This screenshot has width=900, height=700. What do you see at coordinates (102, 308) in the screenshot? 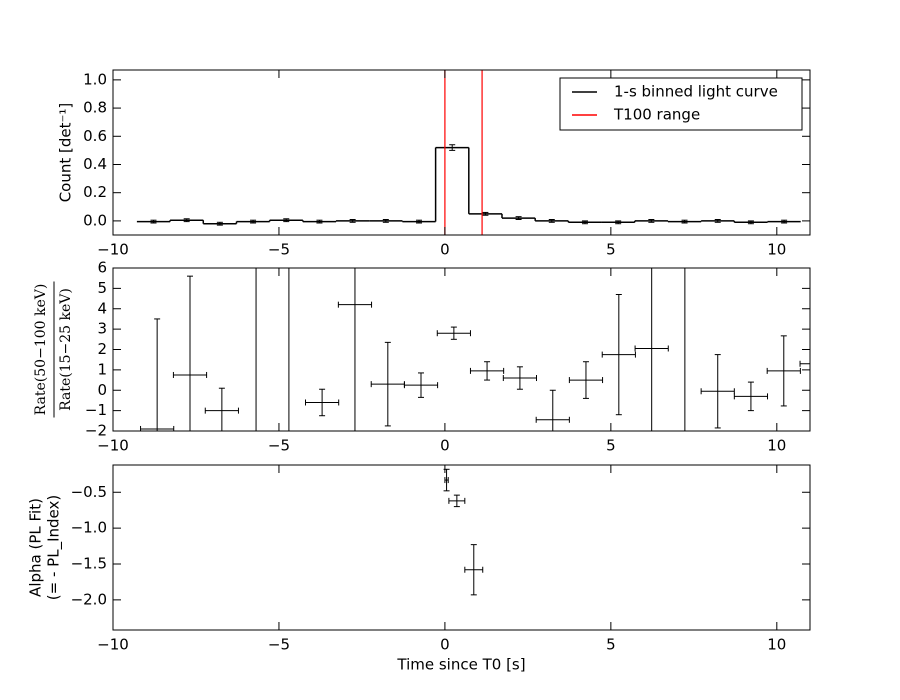
I see `y-tick-label: 4` at bounding box center [102, 308].